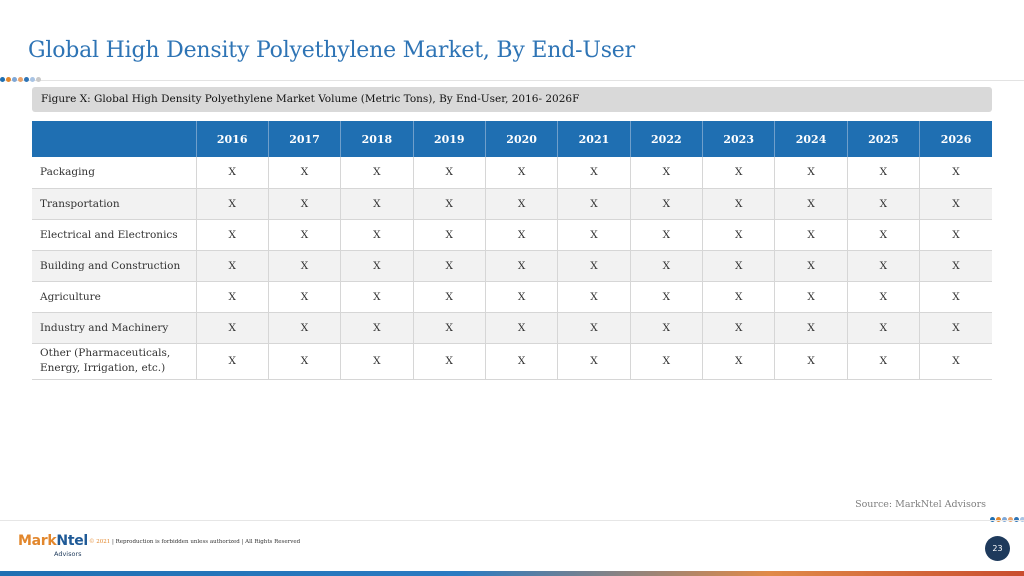  What do you see at coordinates (512, 80) in the screenshot?
I see `title-divider` at bounding box center [512, 80].